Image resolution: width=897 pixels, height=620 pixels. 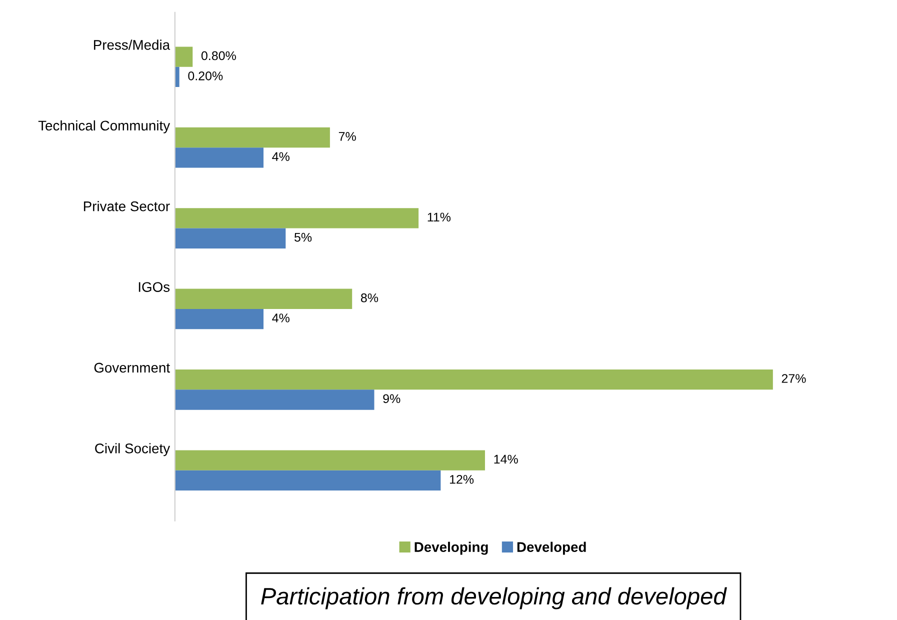 I want to click on data-label: 11%, so click(x=439, y=217).